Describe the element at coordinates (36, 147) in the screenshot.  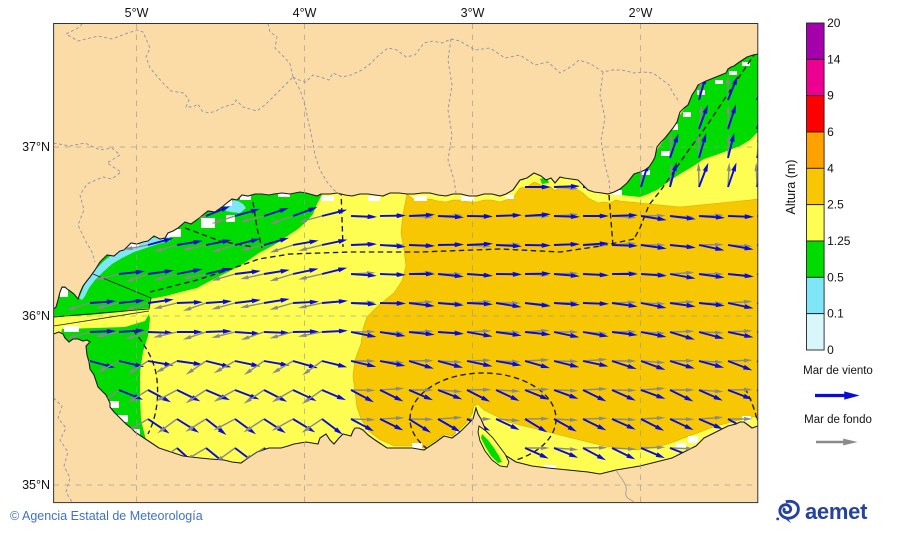
I see `svg-text: 37°N` at that location.